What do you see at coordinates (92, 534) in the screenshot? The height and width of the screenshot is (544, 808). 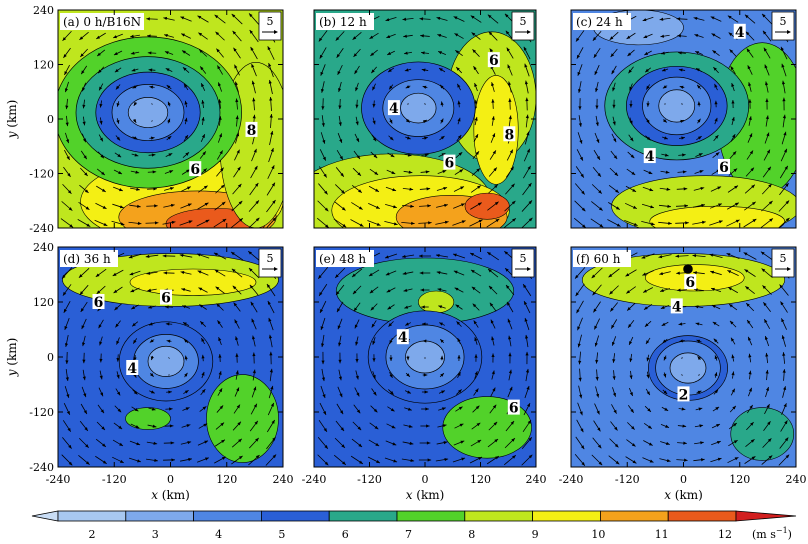 I see `colorbar-tick-label: 2` at bounding box center [92, 534].